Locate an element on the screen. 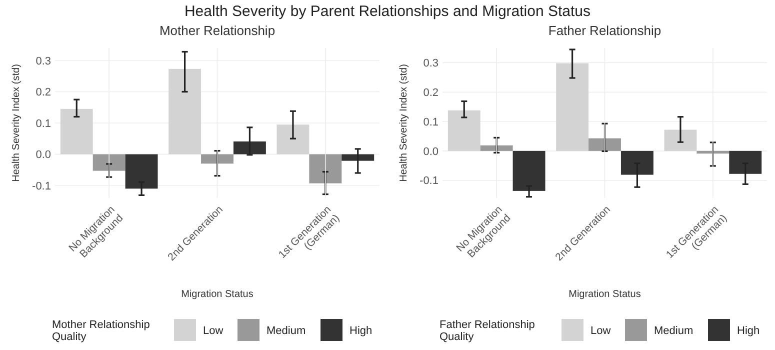 This screenshot has width=775, height=350. chart-subtitle: Father Relationship is located at coordinates (605, 30).